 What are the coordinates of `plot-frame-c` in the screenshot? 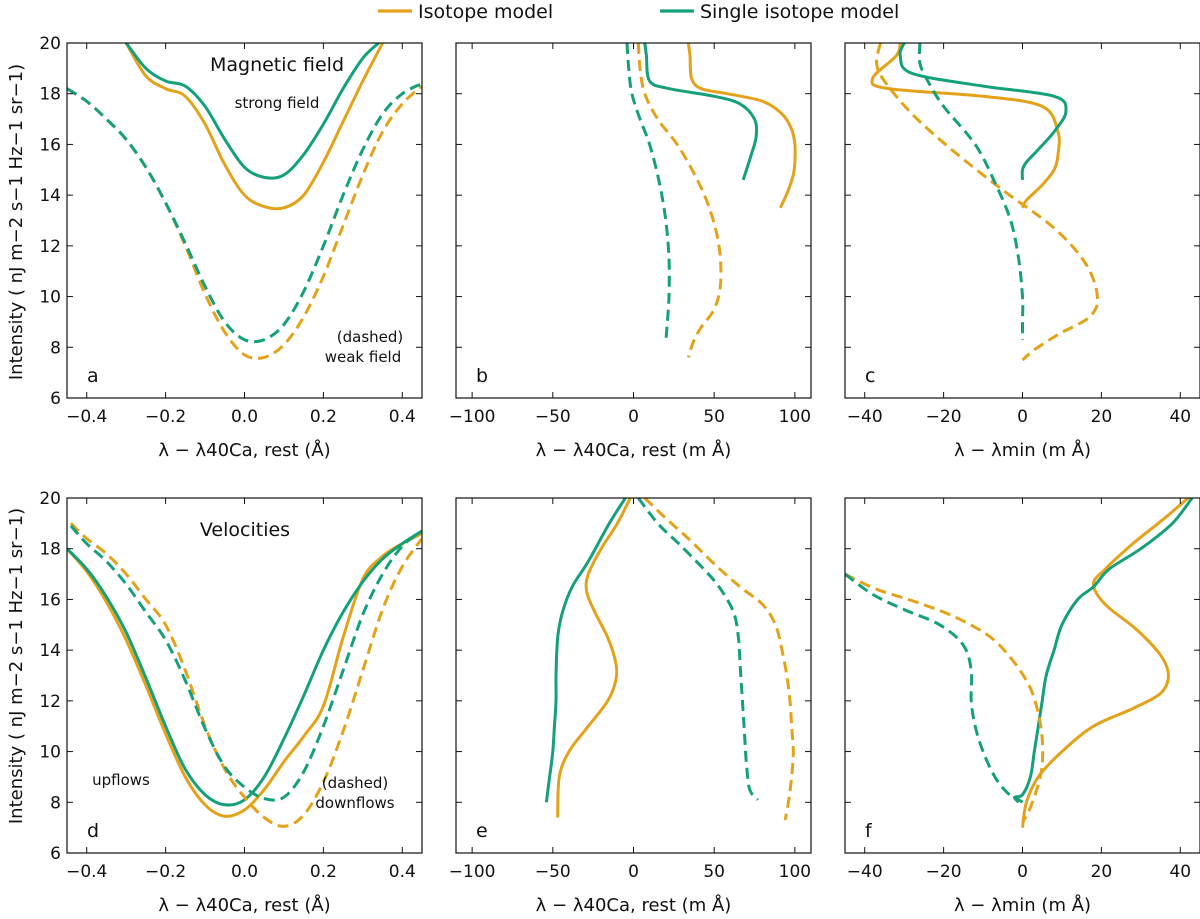 It's located at (1022, 220).